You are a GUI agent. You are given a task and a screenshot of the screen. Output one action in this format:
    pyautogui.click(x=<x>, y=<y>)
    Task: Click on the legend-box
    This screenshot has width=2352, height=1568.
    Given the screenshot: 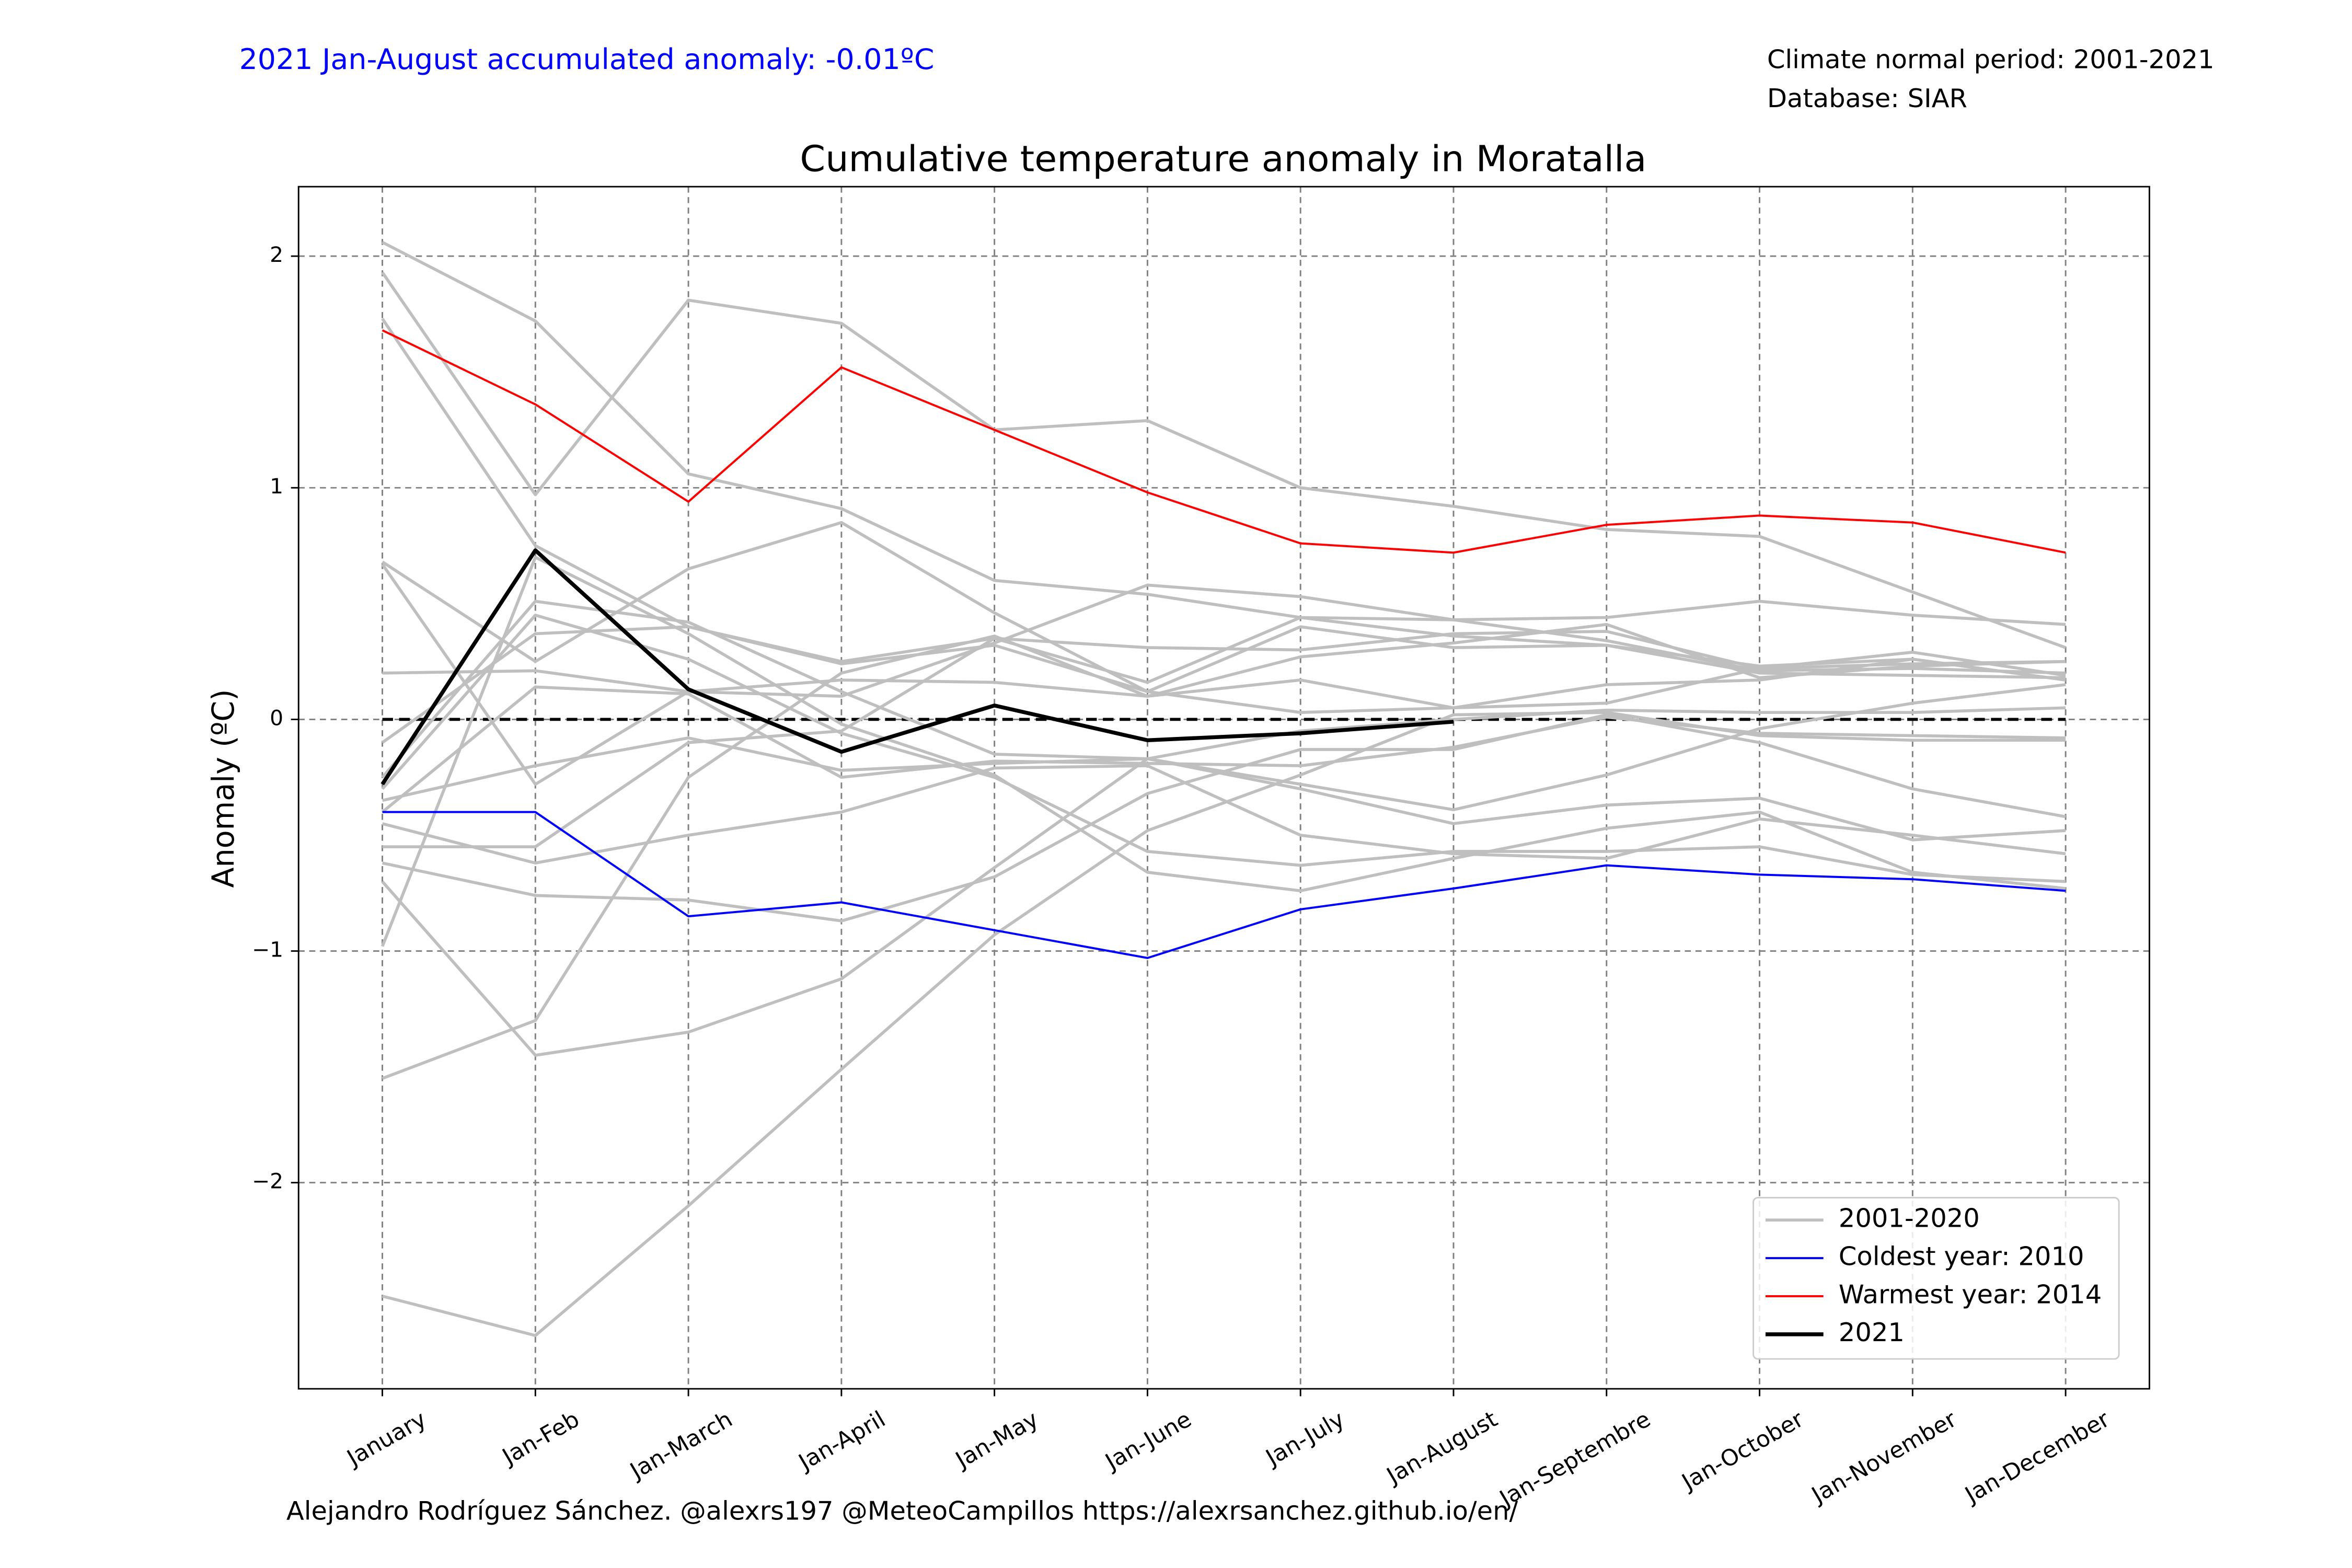 What is the action you would take?
    pyautogui.click(x=1936, y=1278)
    